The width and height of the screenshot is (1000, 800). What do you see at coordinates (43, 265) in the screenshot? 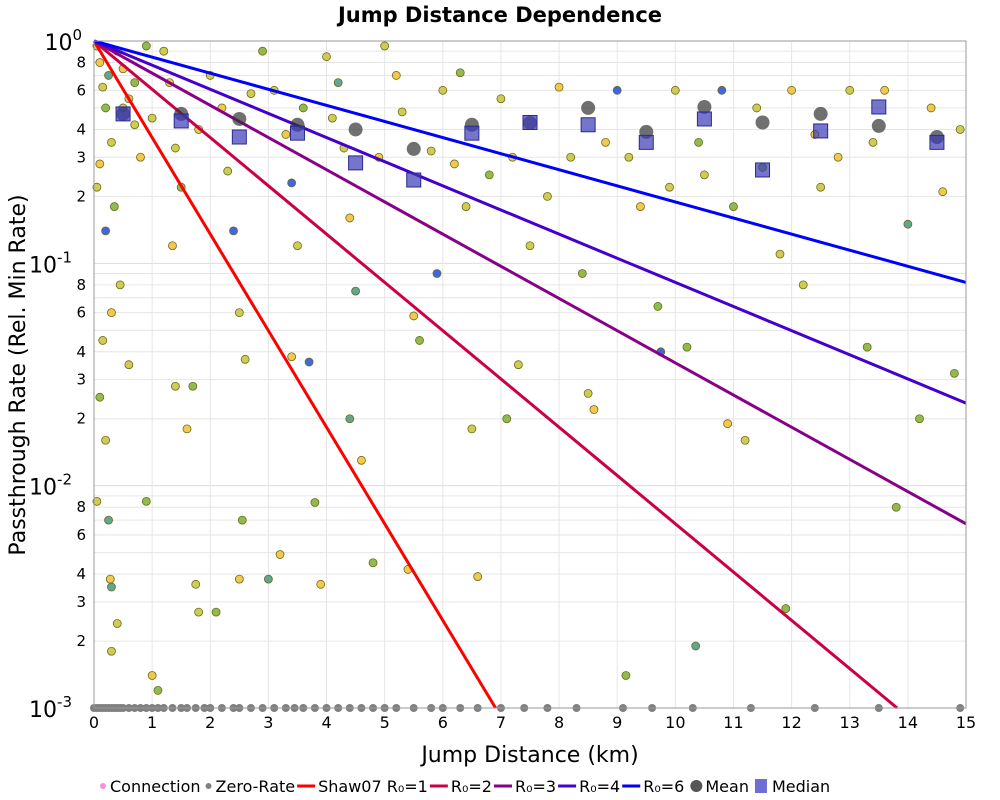
I see `tick-base: 10` at bounding box center [43, 265].